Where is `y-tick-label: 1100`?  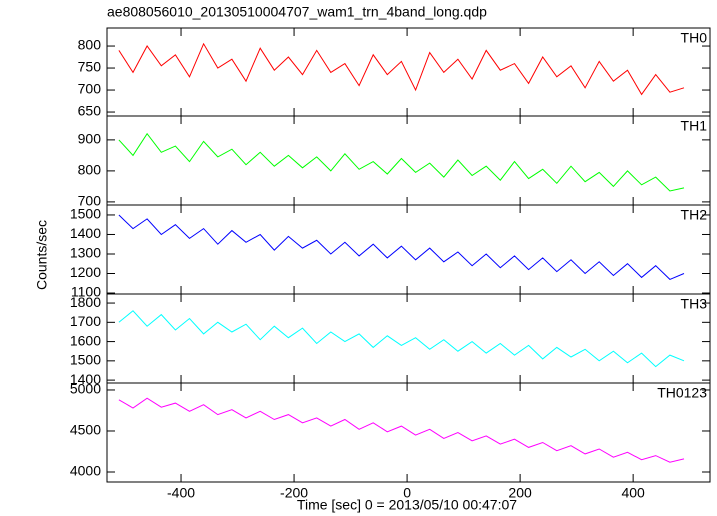 y-tick-label: 1100 is located at coordinates (86, 292).